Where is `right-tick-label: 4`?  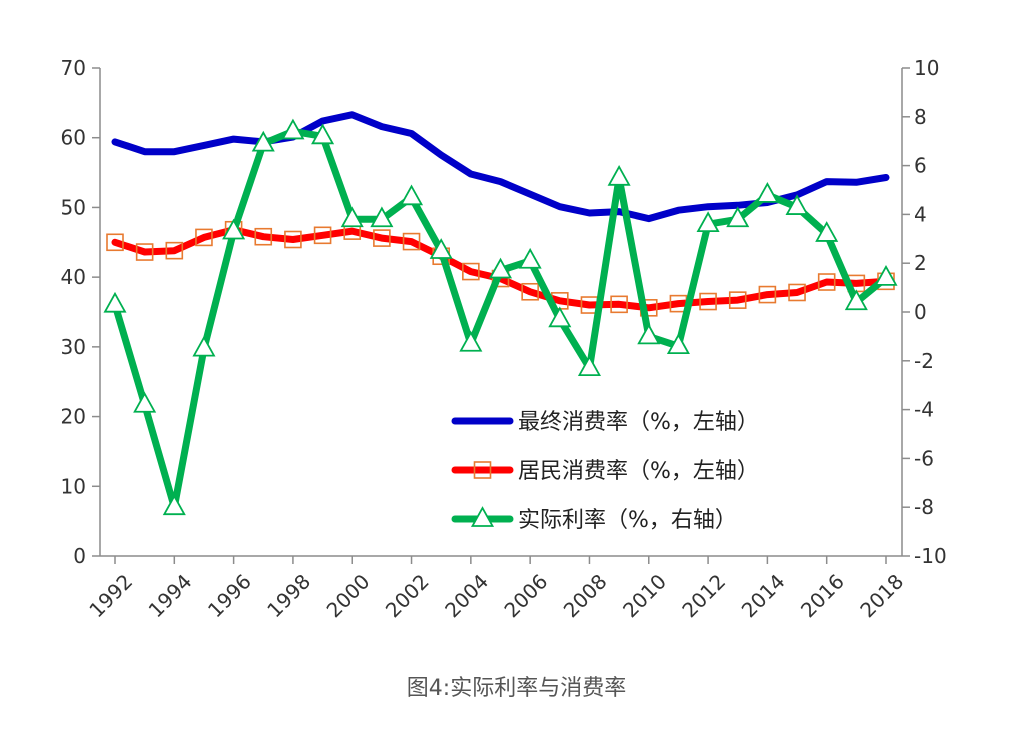 right-tick-label: 4 is located at coordinates (920, 214).